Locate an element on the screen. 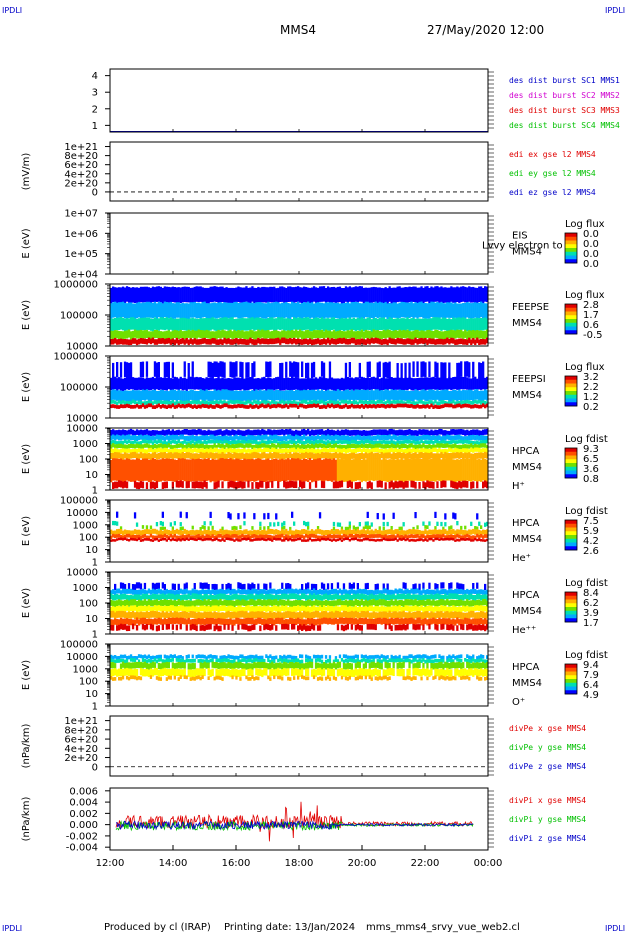  colorbar-swatch is located at coordinates (571, 537).